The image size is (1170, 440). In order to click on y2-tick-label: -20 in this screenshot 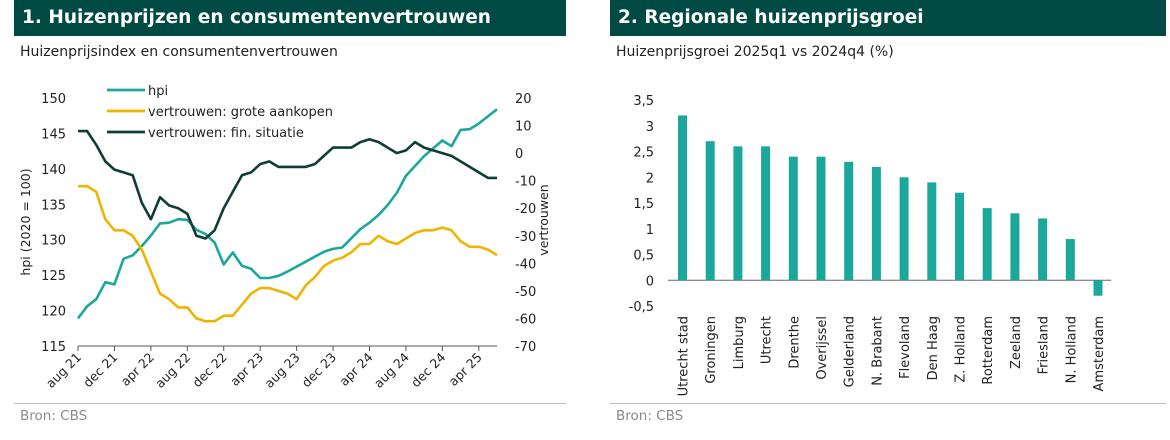, I will do `click(525, 209)`.